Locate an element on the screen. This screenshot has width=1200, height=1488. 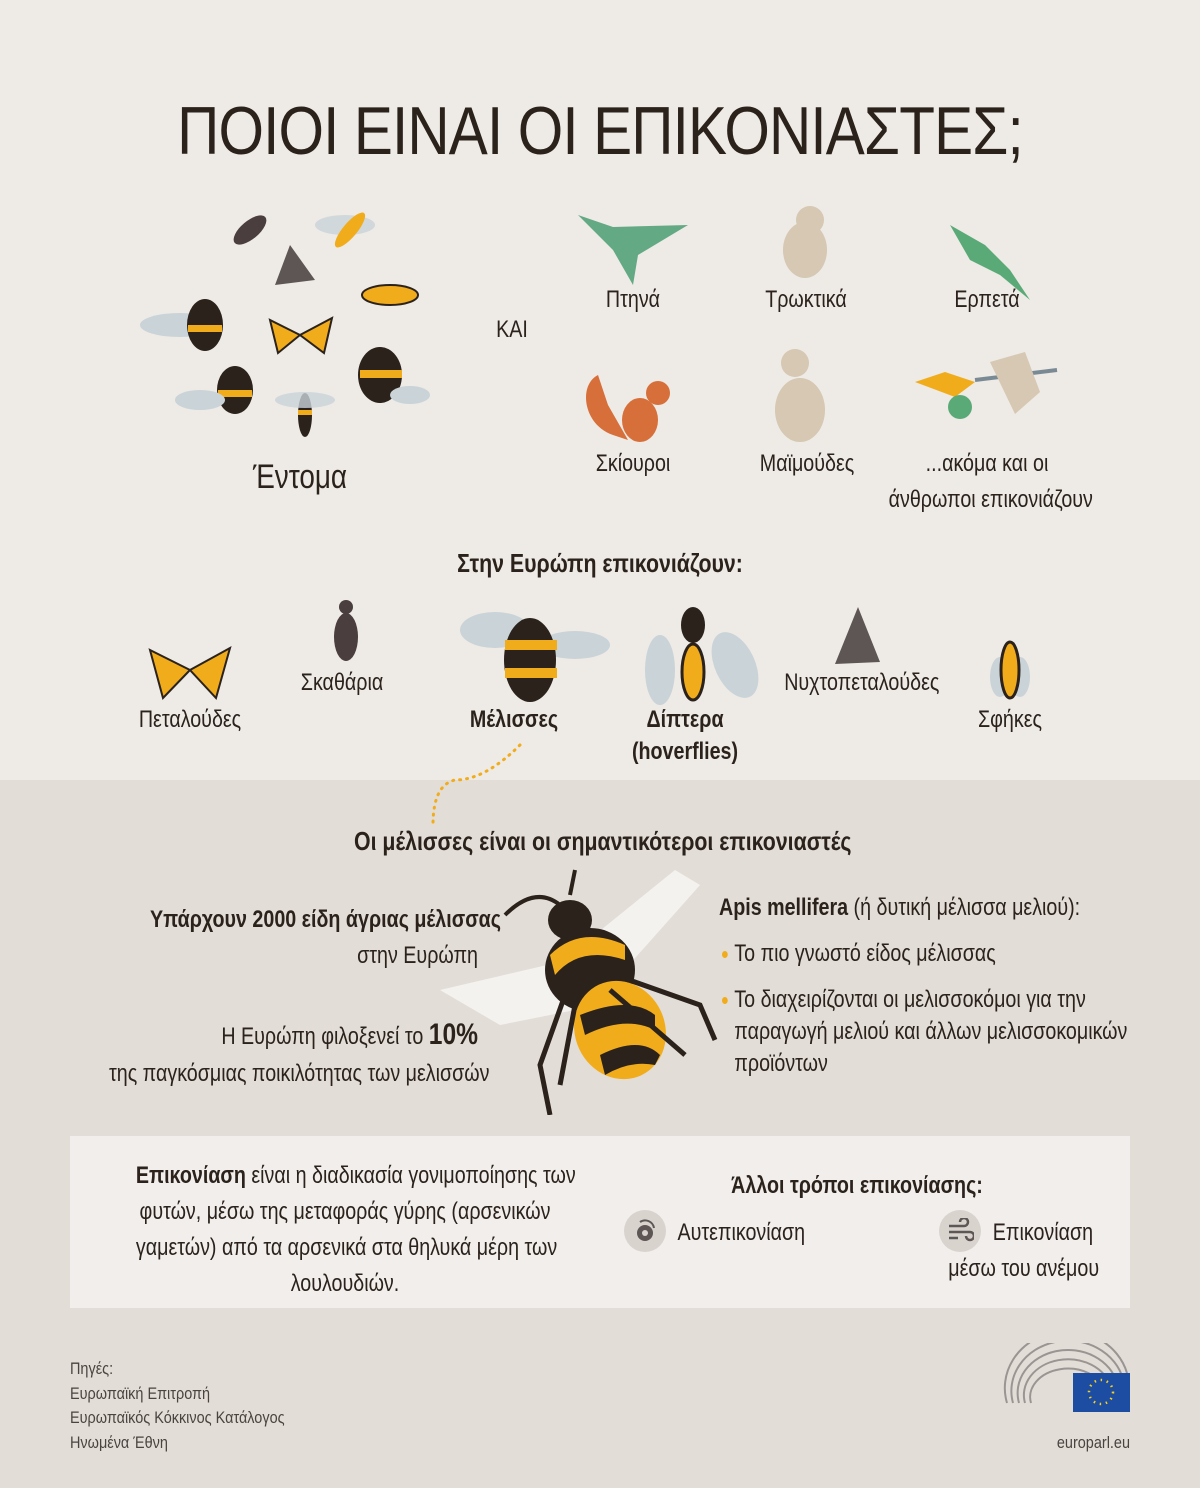
diversity-percent: 10% is located at coordinates (453, 1034).